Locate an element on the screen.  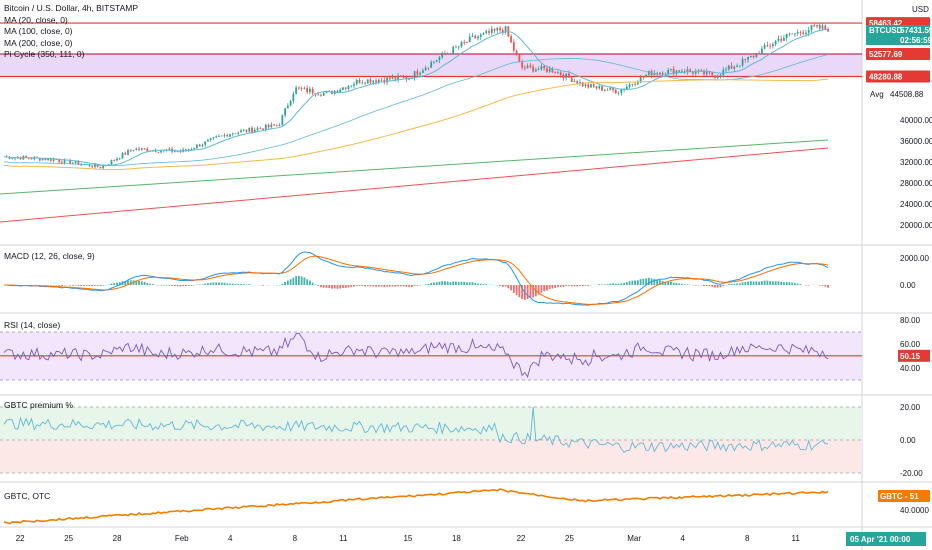
pi-long-green-line is located at coordinates (414, 167).